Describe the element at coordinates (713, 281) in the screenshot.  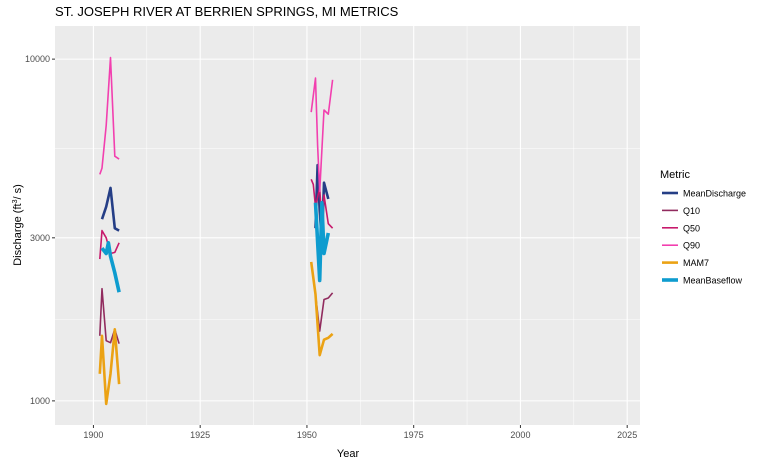
I see `legend-label: MeanBaseflow` at that location.